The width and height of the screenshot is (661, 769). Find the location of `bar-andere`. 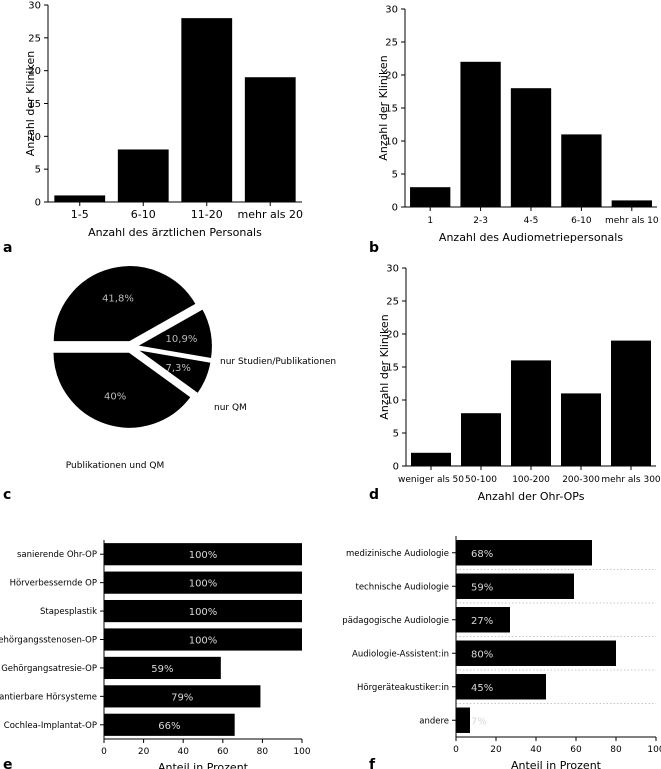

bar-andere is located at coordinates (463, 720).